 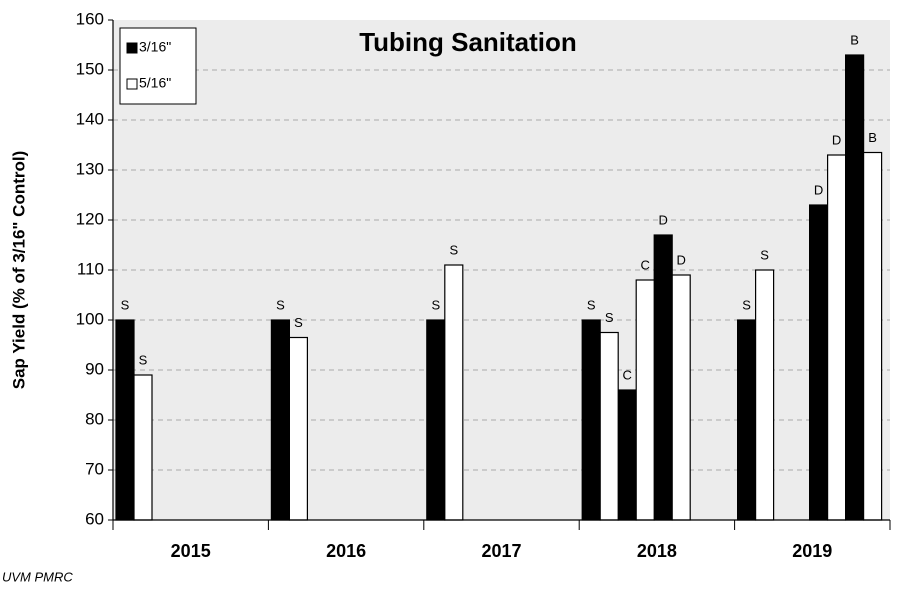 What do you see at coordinates (191, 551) in the screenshot?
I see `x-tick-label: 2015` at bounding box center [191, 551].